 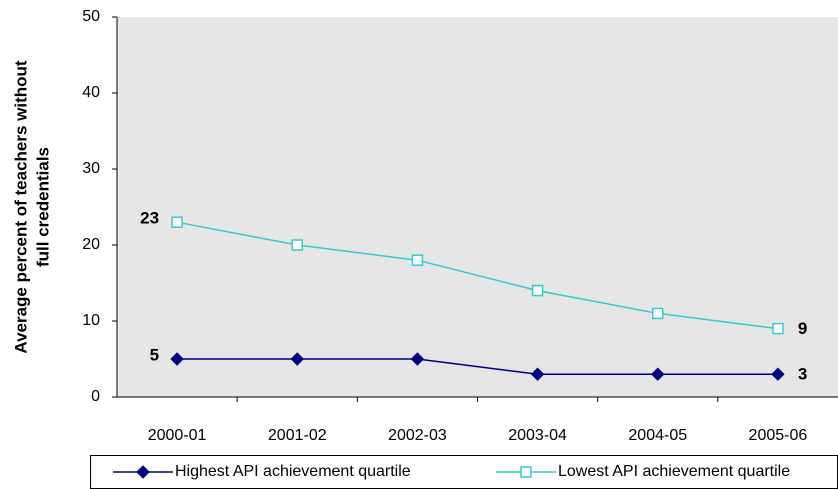 What do you see at coordinates (778, 435) in the screenshot?
I see `x-tick-label: 2005-06` at bounding box center [778, 435].